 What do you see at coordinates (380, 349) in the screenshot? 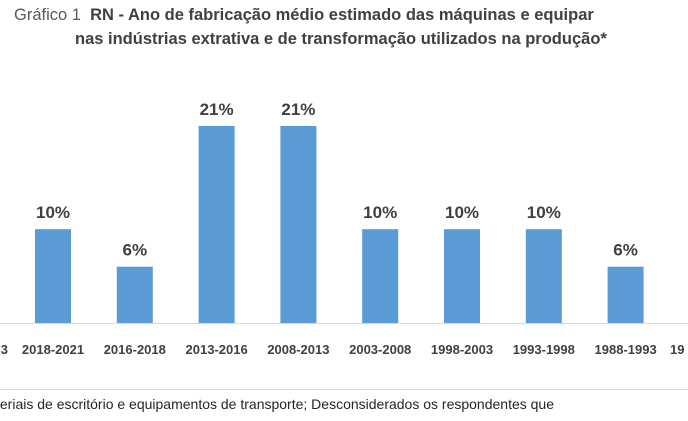
I see `x-tick-label: 2003-2008` at bounding box center [380, 349].